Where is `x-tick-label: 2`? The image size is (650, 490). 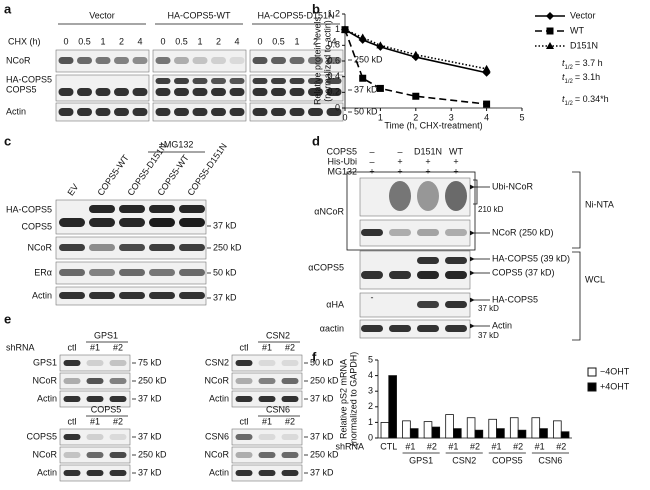
x-tick-label: 2 is located at coordinates (415, 117).